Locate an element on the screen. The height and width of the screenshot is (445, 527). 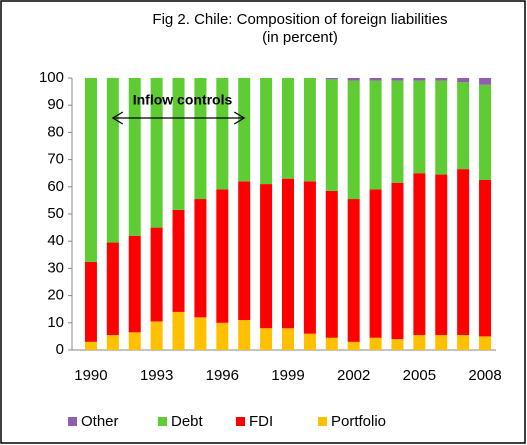
y-tick-label: 40 is located at coordinates (55, 240).